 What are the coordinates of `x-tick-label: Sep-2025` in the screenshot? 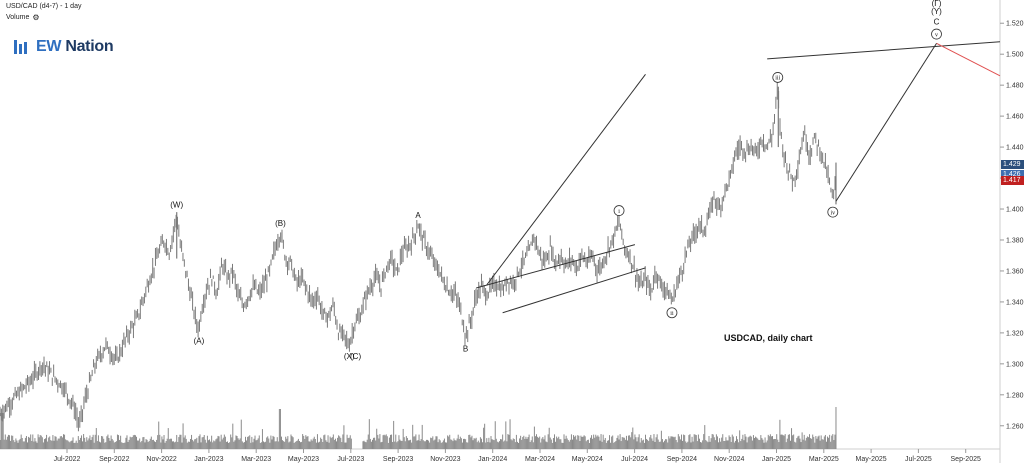 It's located at (966, 459).